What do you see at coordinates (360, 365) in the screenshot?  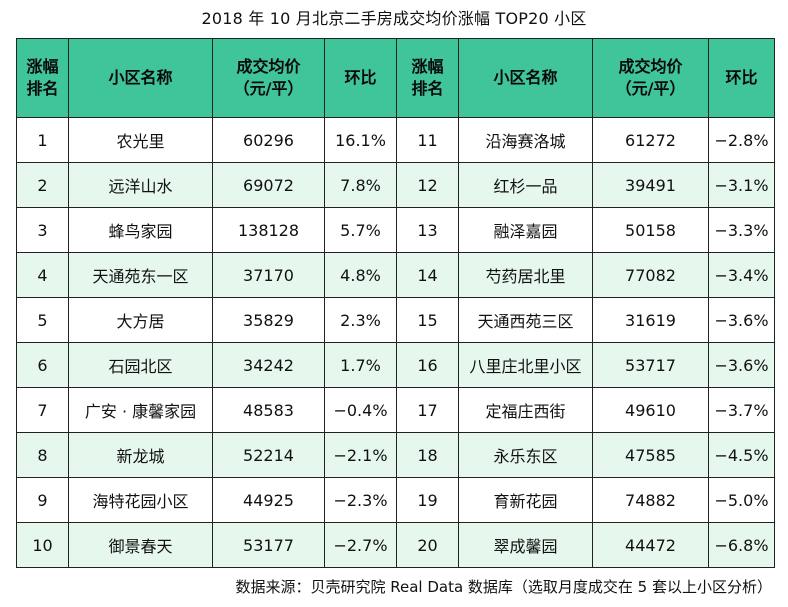 I see `cell-change: 1.7%` at bounding box center [360, 365].